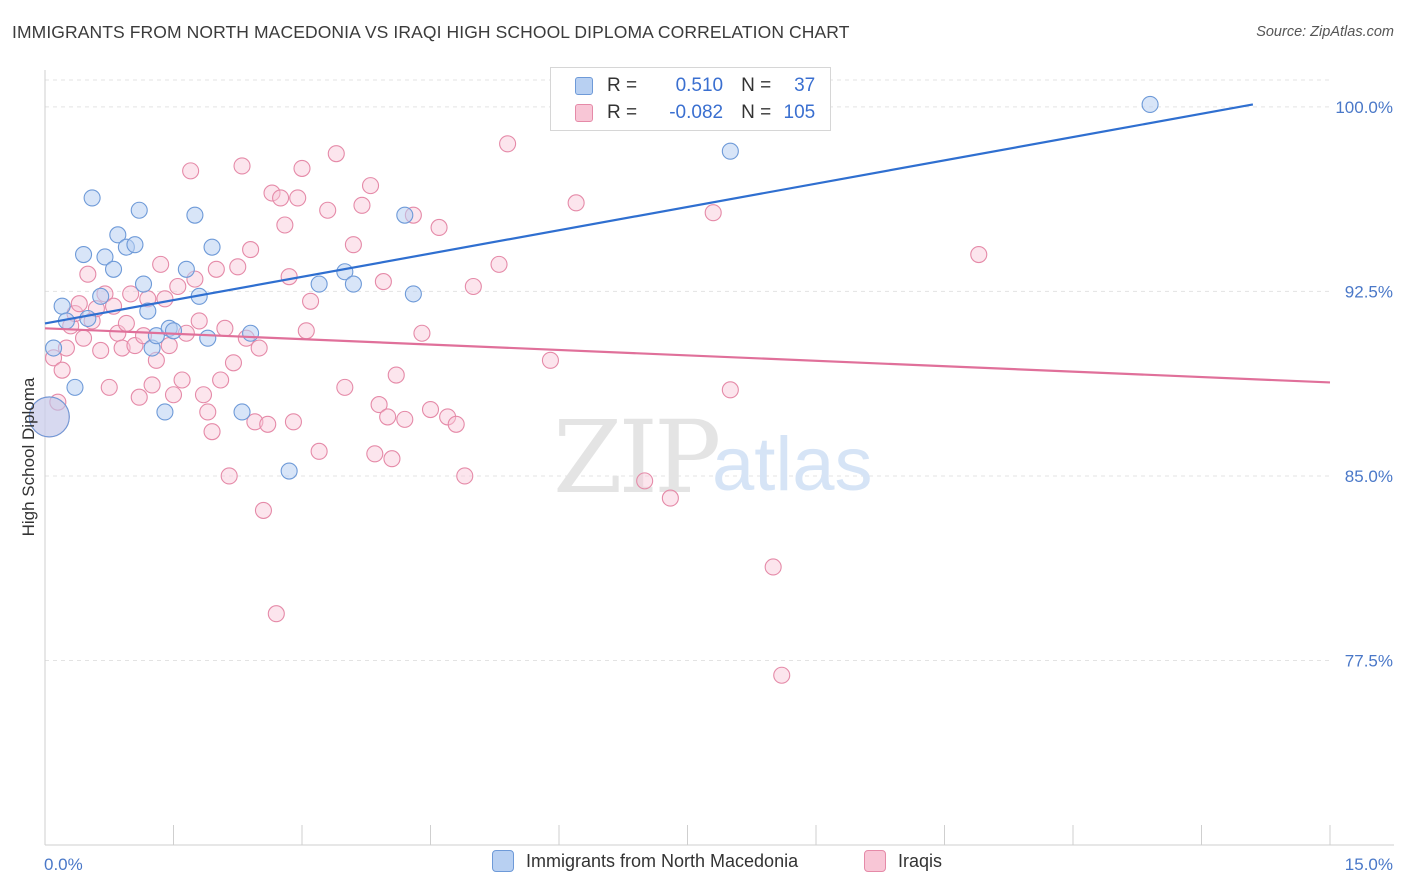  I want to click on series-legend-iraqis: Iraqis, so click(903, 861).